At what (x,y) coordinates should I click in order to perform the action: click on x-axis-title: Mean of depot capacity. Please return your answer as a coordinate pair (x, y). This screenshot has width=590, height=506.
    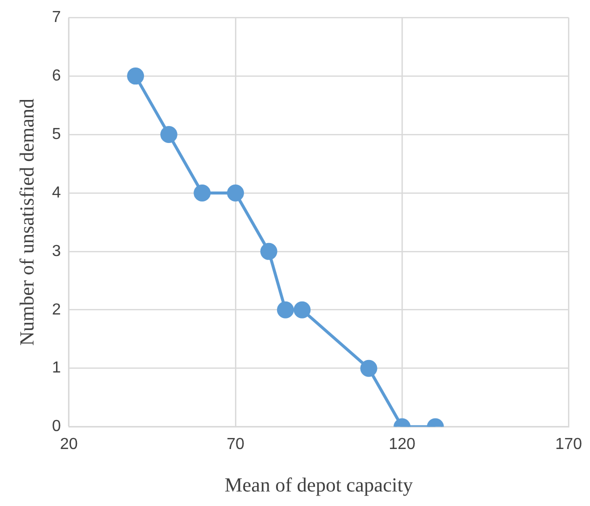
    Looking at the image, I should click on (318, 485).